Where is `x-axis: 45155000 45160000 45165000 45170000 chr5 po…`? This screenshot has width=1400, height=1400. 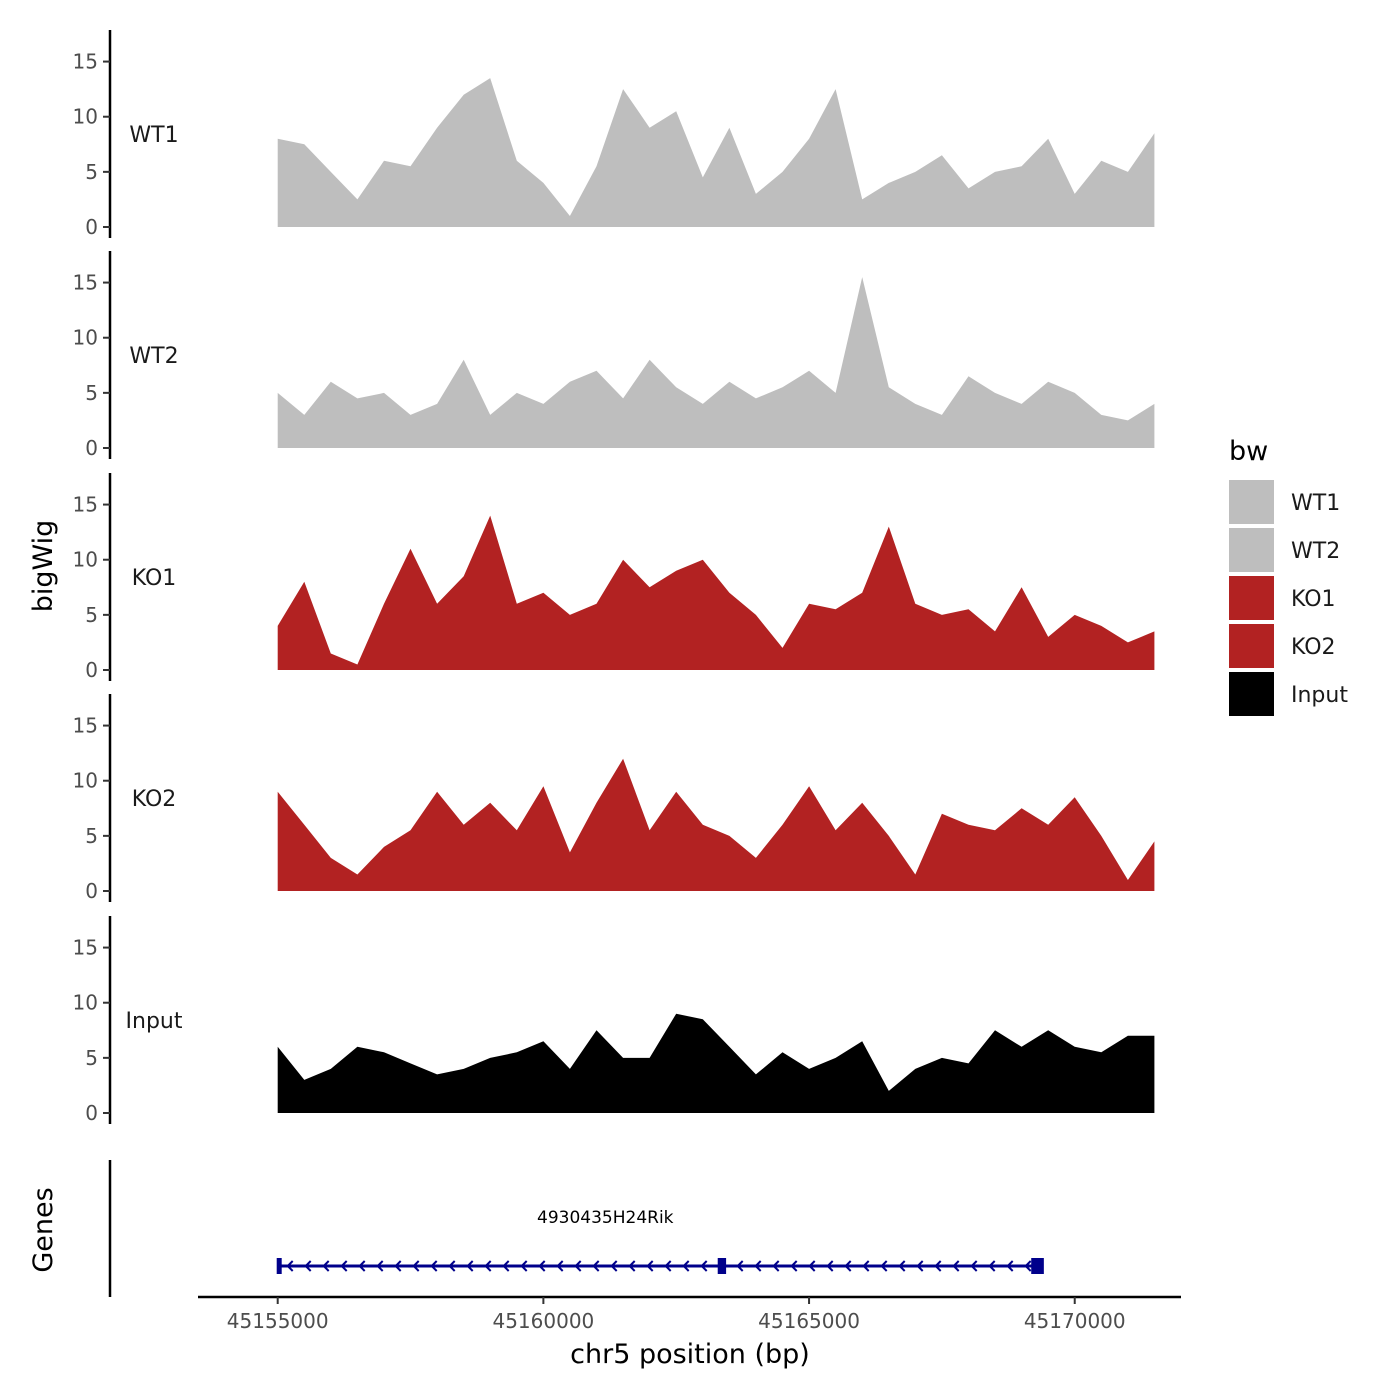 x-axis: 45155000 45160000 45165000 45170000 chr5 po… is located at coordinates (689, 1332).